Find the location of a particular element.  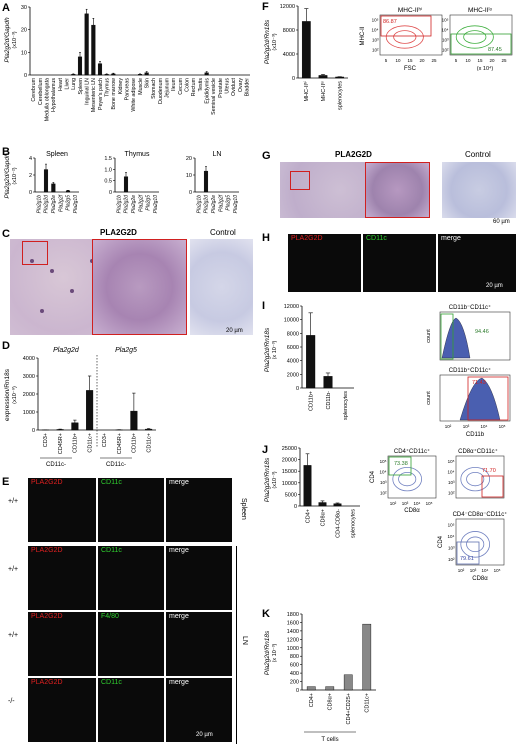

panel-k-y-tick-label: 800 is located at coordinates (294, 657).